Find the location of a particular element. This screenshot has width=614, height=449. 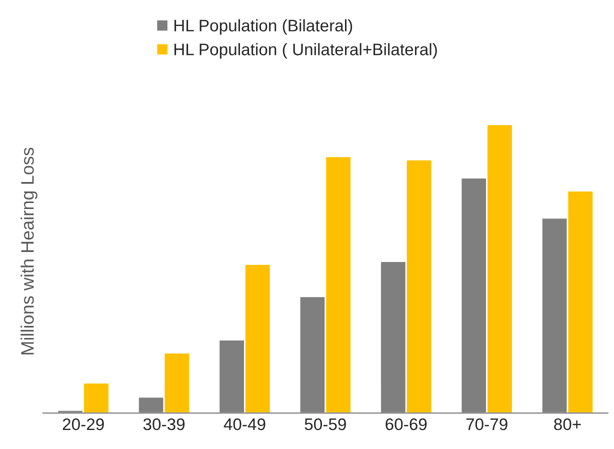

x-tick-label: 40-49 is located at coordinates (245, 424).